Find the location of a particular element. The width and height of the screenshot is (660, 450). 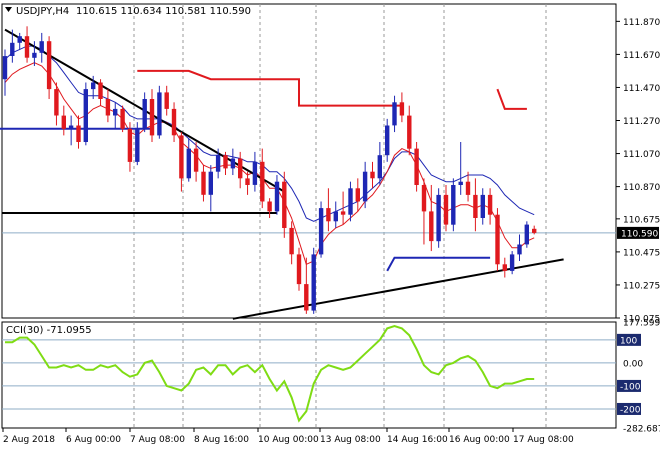

price-tick-label: 110.075 is located at coordinates (641, 320).